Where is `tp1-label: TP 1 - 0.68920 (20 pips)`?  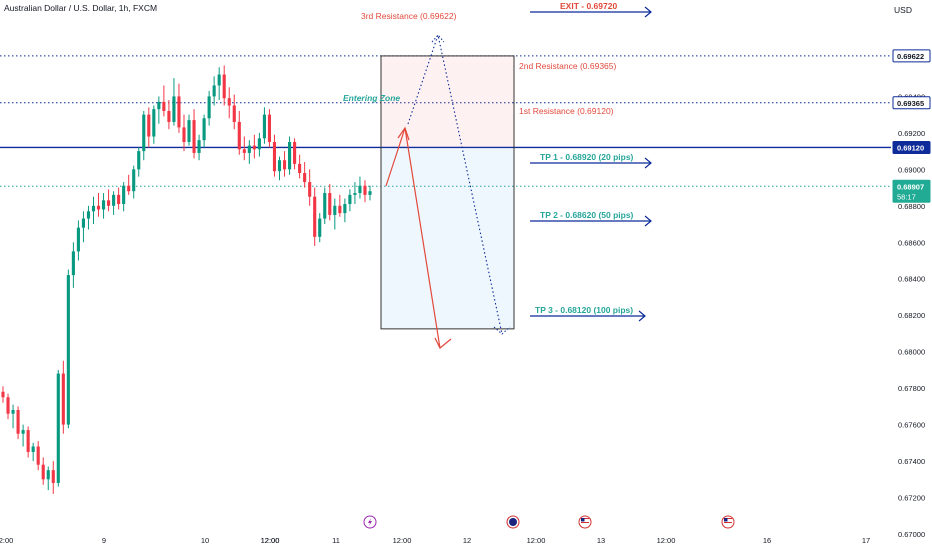
tp1-label: TP 1 - 0.68920 (20 pips) is located at coordinates (587, 157).